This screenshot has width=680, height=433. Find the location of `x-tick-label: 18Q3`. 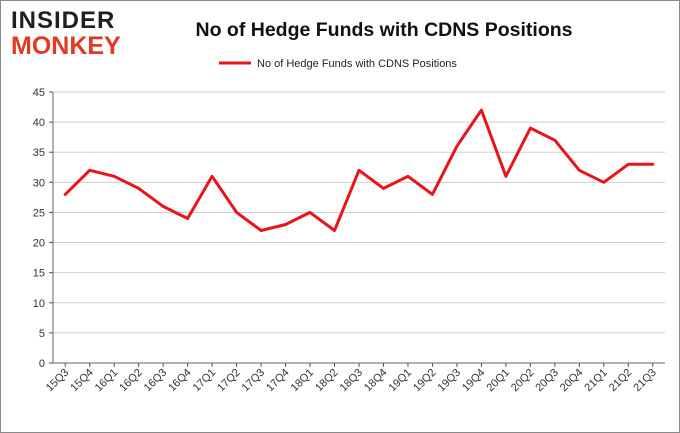

x-tick-label: 18Q3 is located at coordinates (352, 381).